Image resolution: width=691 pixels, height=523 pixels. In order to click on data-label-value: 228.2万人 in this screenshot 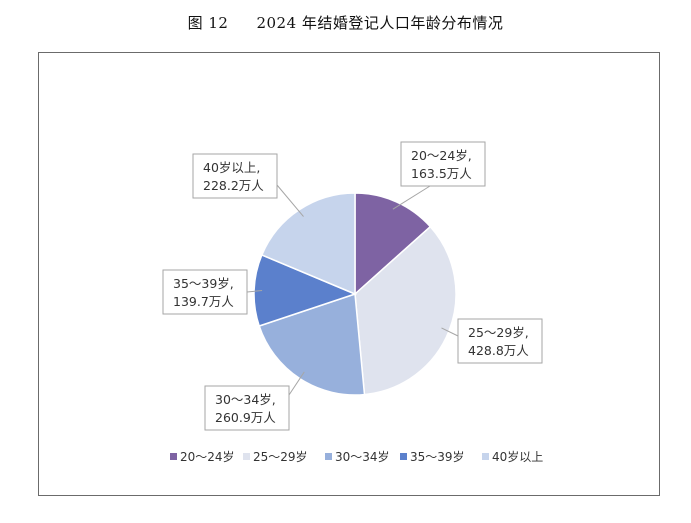, I will do `click(233, 185)`.